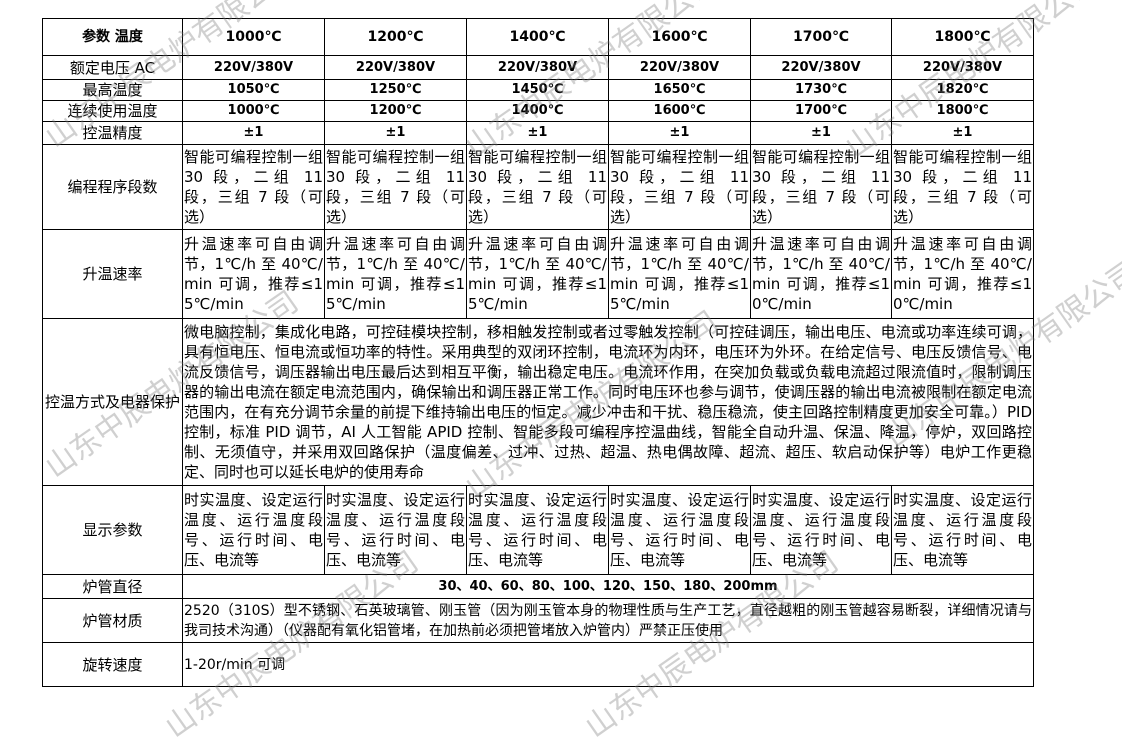 The height and width of the screenshot is (746, 1122). What do you see at coordinates (395, 37) in the screenshot?
I see `temp-header: 1200℃` at bounding box center [395, 37].